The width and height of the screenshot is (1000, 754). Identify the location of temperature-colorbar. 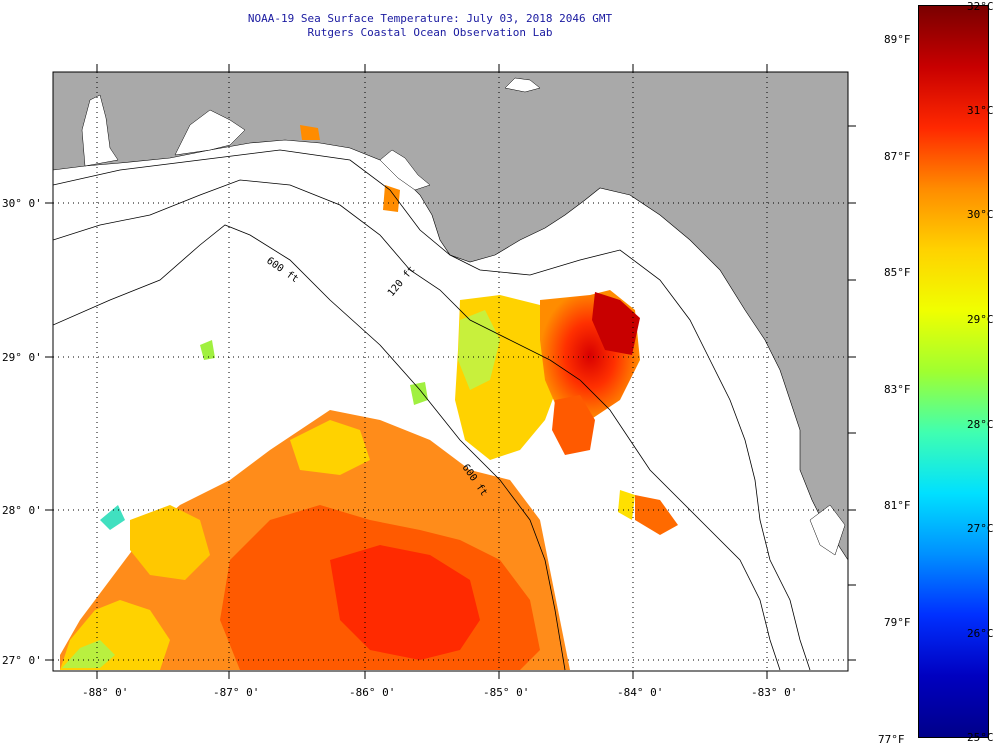
(953, 371).